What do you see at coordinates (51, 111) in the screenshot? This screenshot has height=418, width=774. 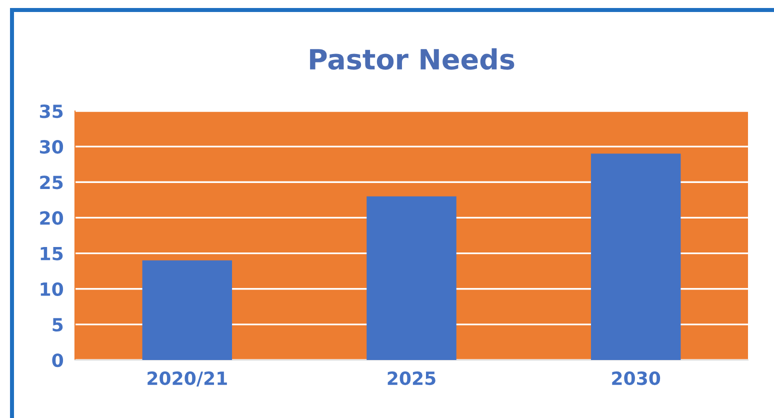 I see `y-tick-label: 35` at bounding box center [51, 111].